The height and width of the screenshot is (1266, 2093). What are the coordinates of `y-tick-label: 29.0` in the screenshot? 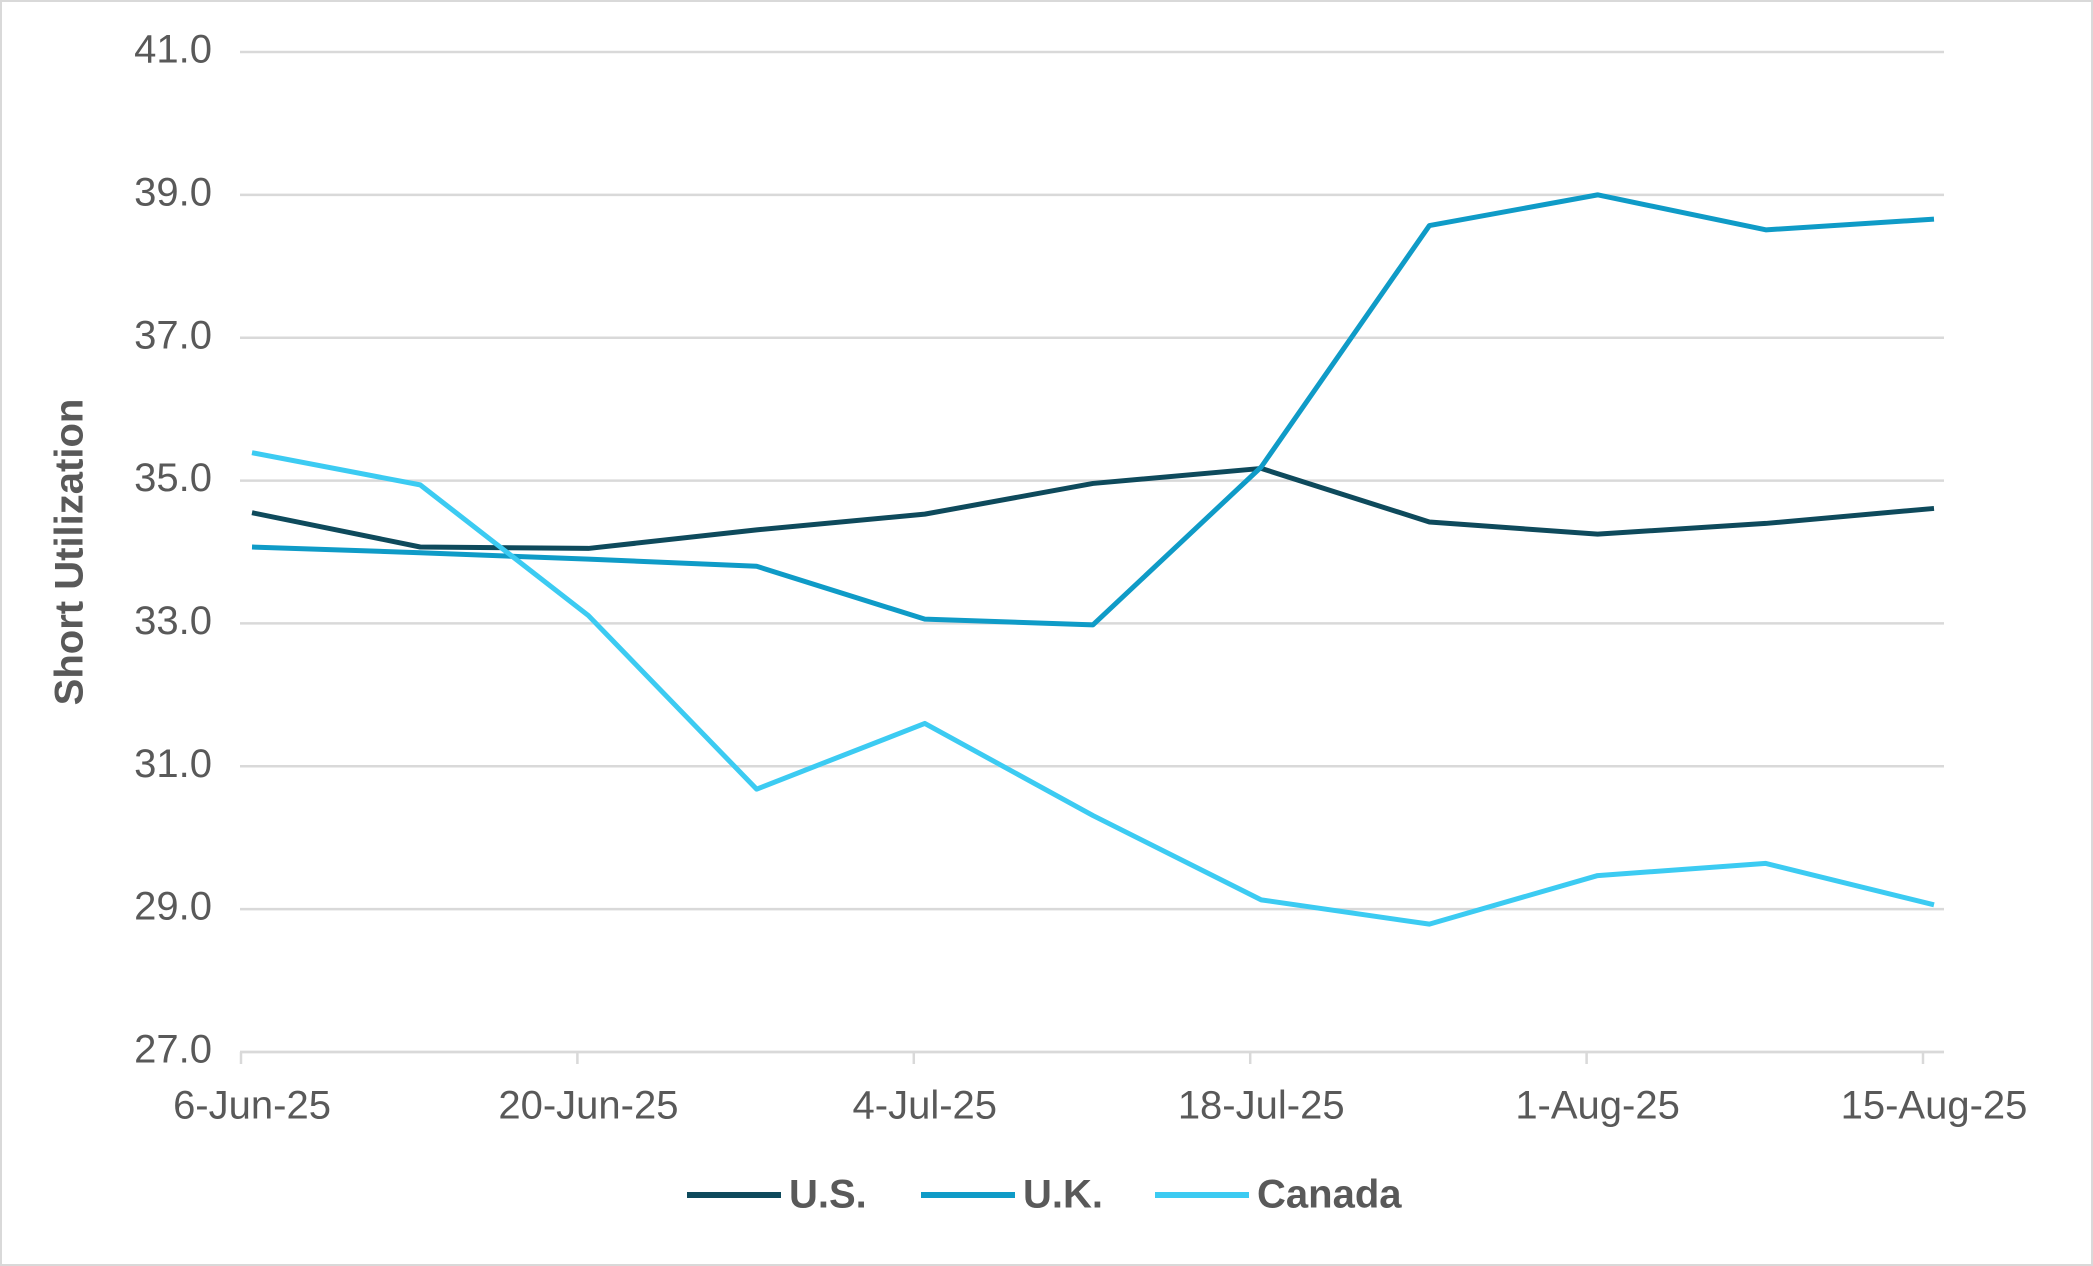 It's located at (173, 907).